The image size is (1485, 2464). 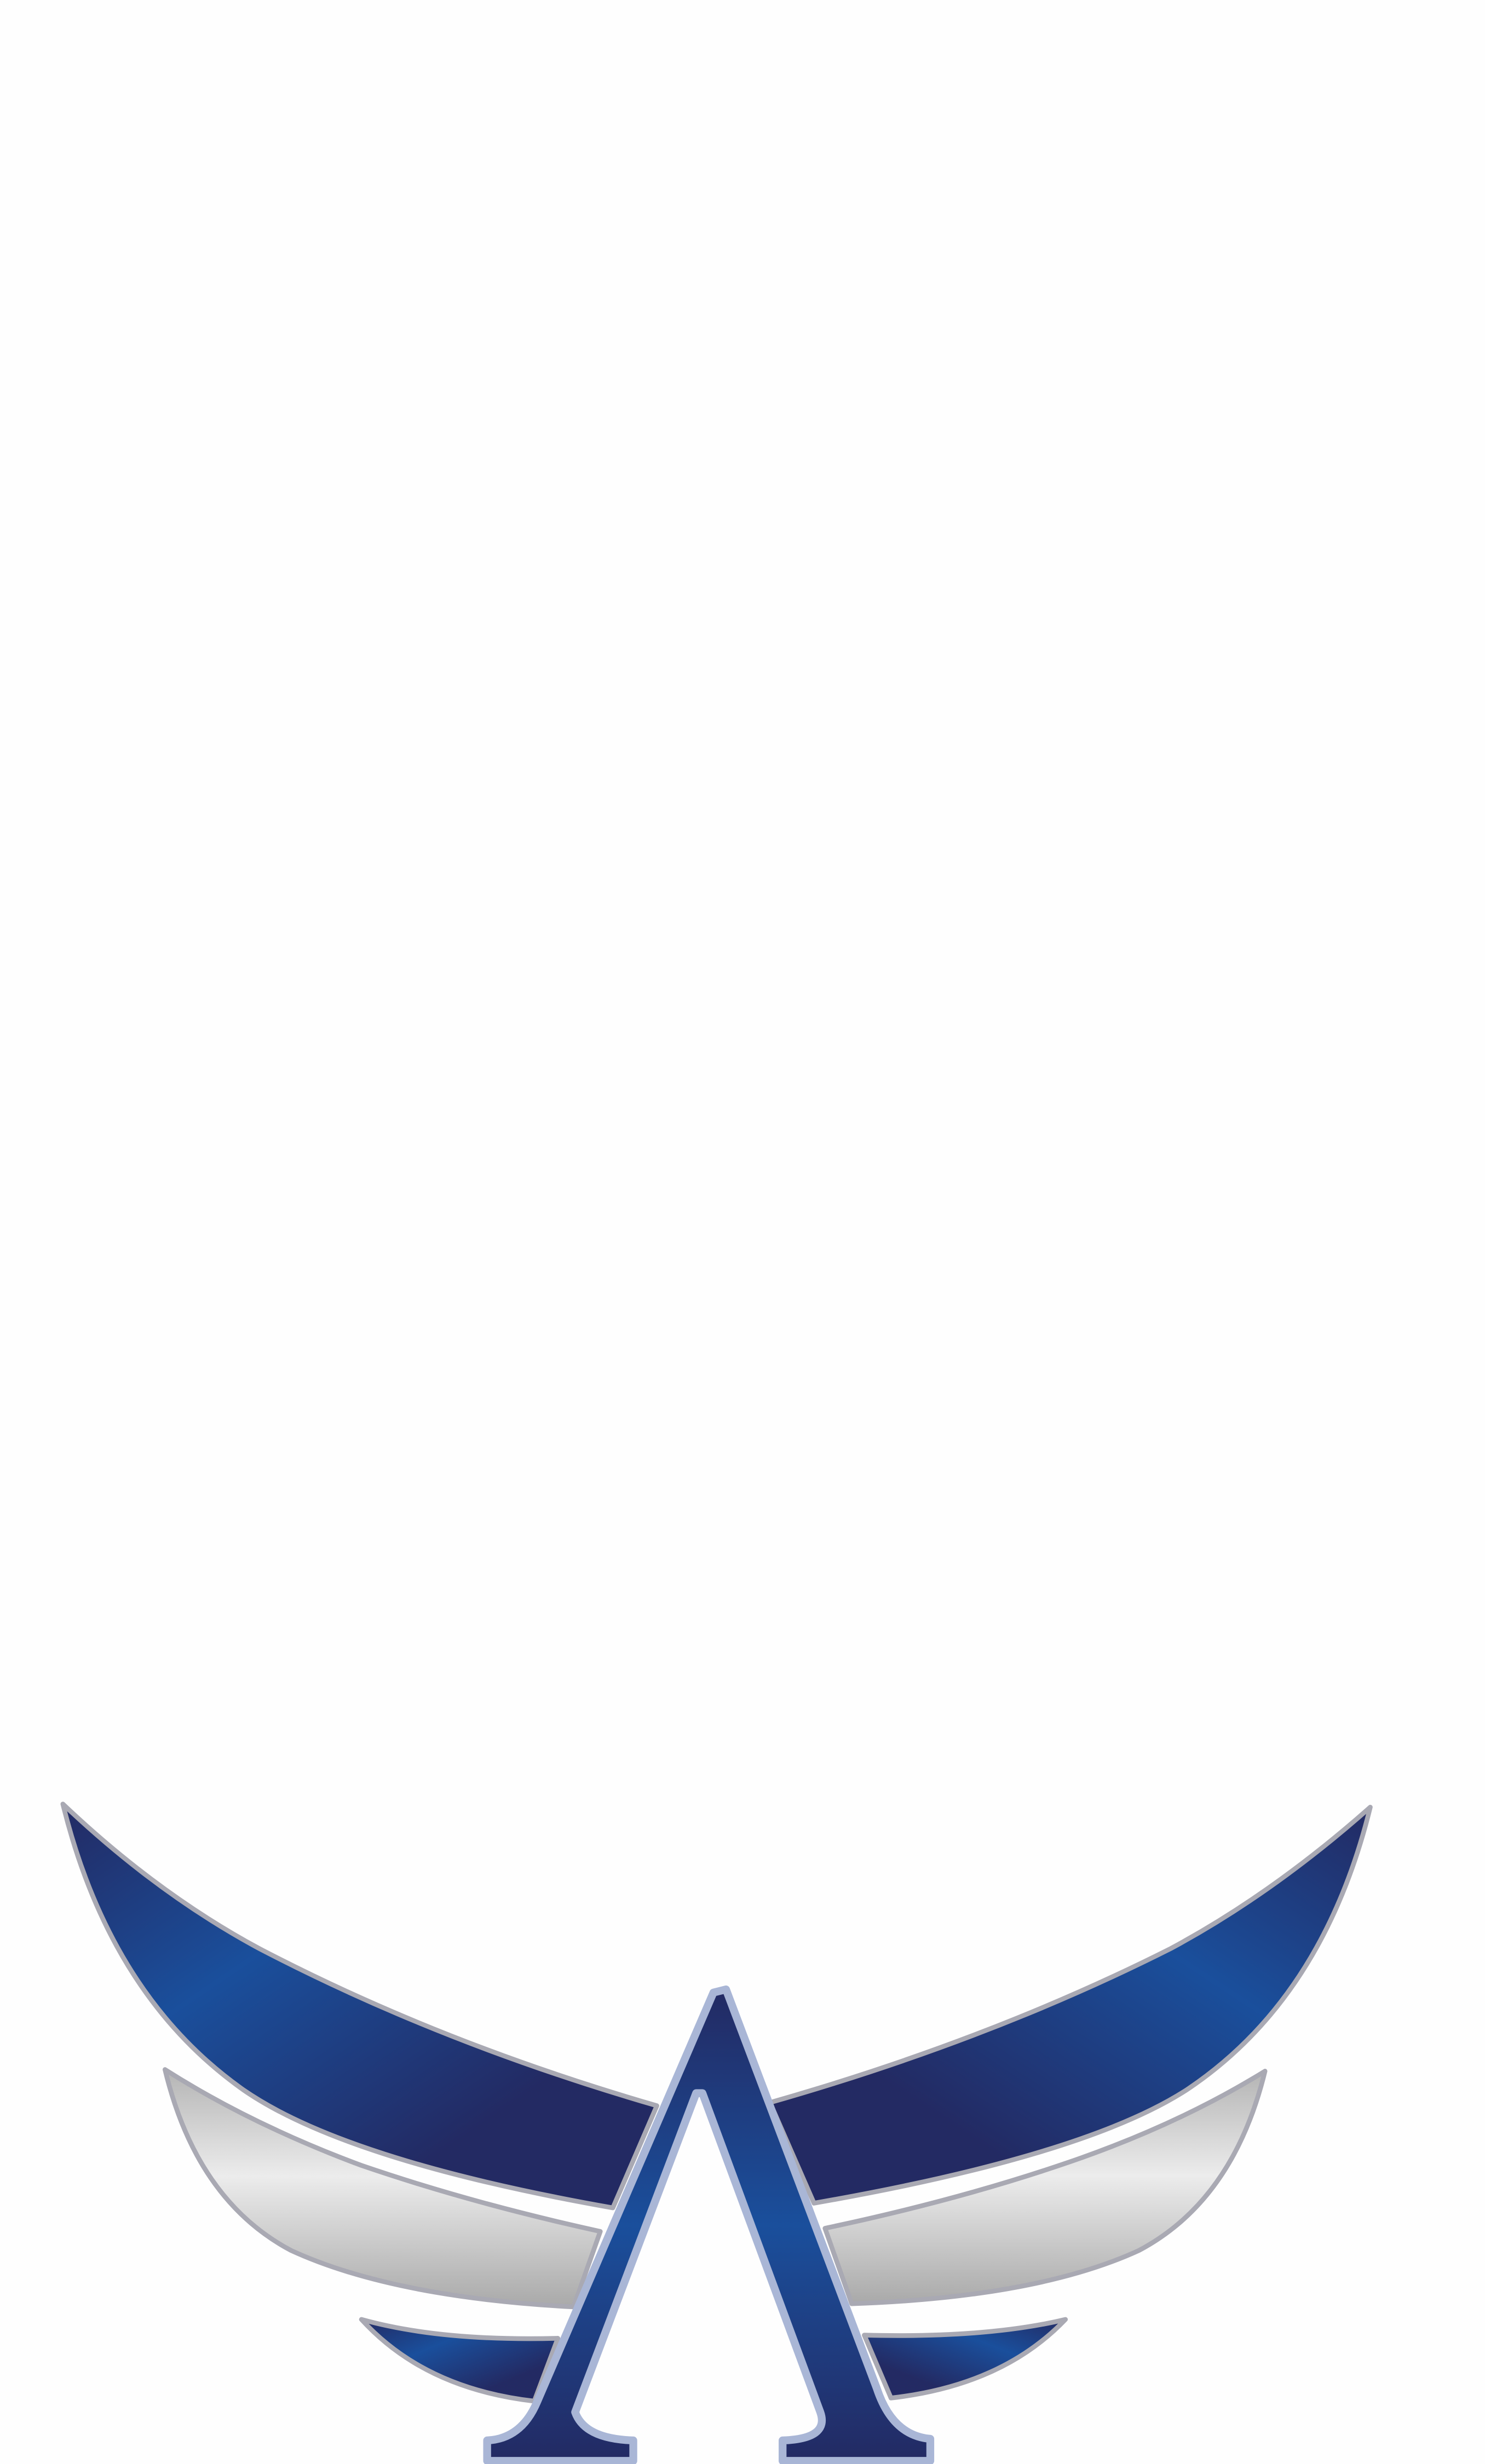 What do you see at coordinates (965, 2358) in the screenshot?
I see `lower-right-wing` at bounding box center [965, 2358].